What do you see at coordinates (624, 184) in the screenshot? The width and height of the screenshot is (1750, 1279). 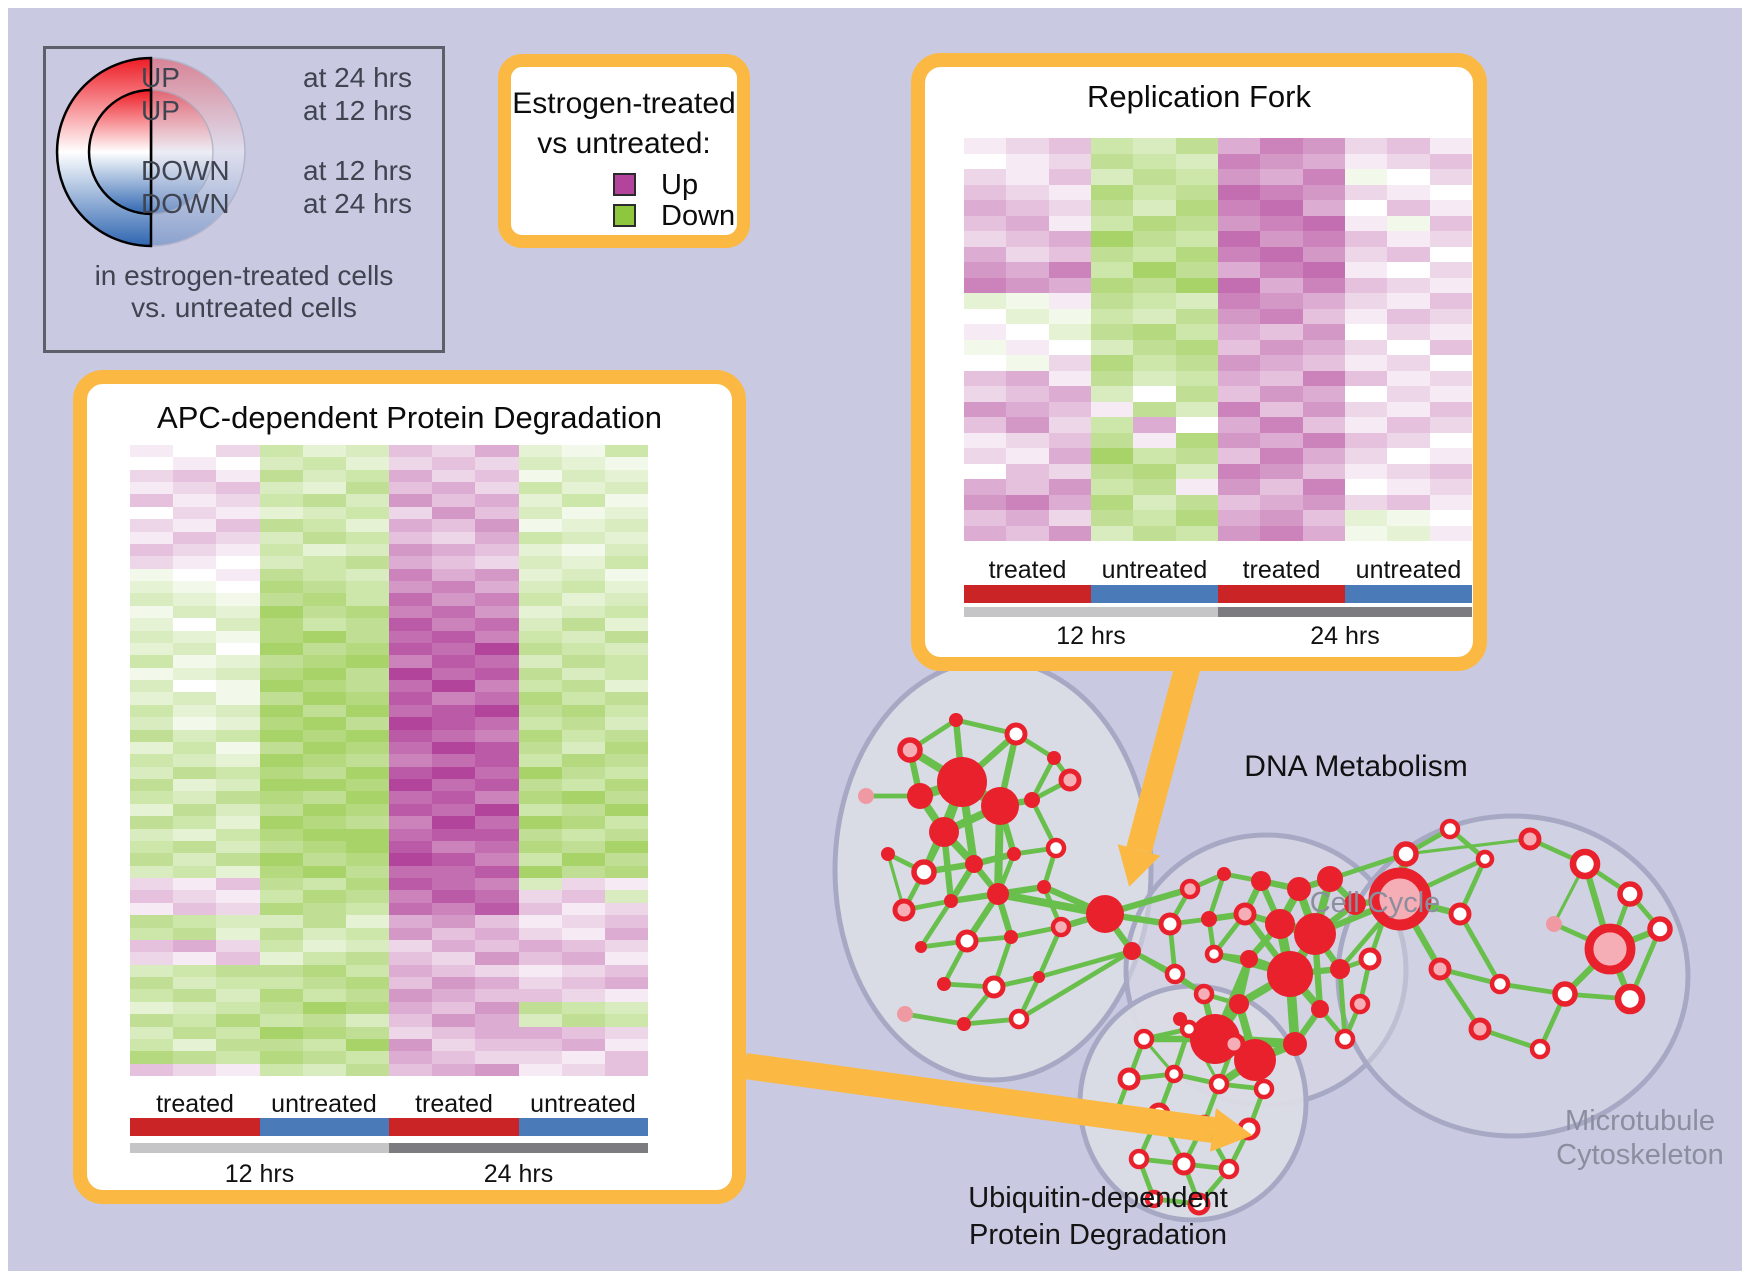 I see `up-color-swatch` at bounding box center [624, 184].